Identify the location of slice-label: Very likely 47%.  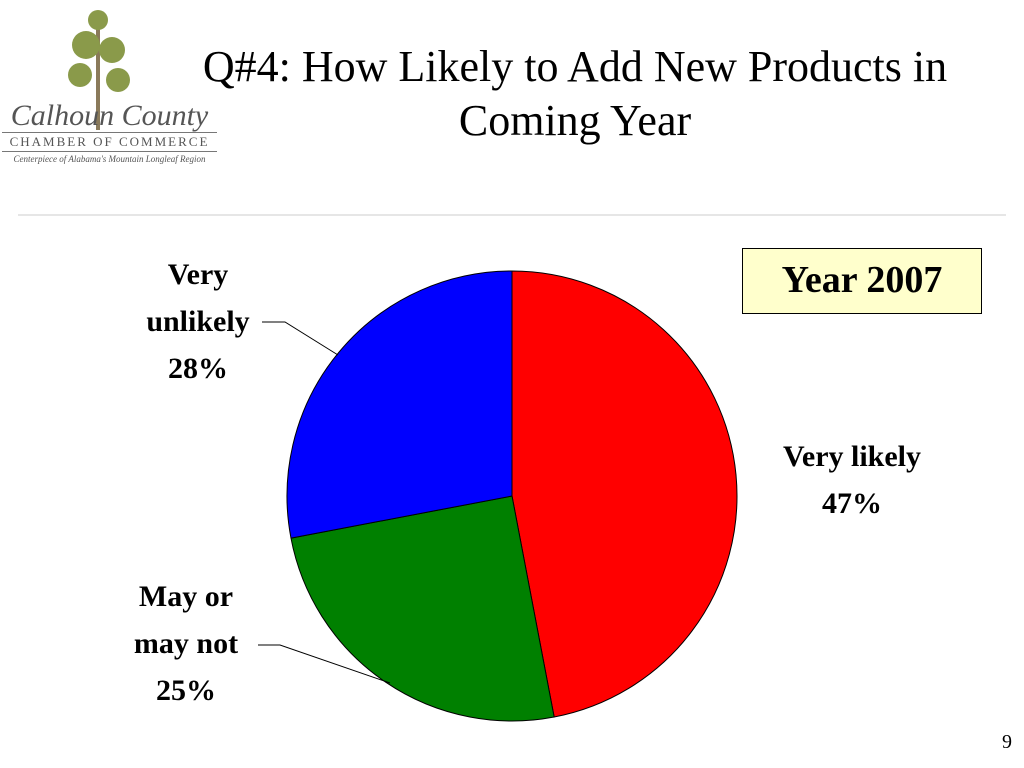
(852, 480).